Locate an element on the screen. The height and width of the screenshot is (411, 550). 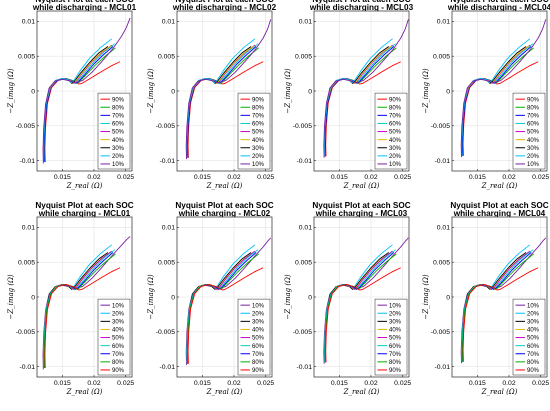
subplot-subtitle: while discharging - MCL02 is located at coordinates (224, 7).